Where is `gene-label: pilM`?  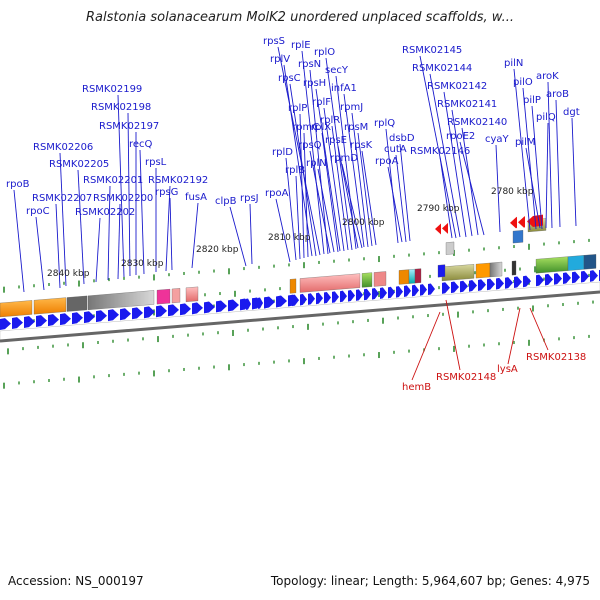
gene-label: pilM is located at coordinates (525, 142).